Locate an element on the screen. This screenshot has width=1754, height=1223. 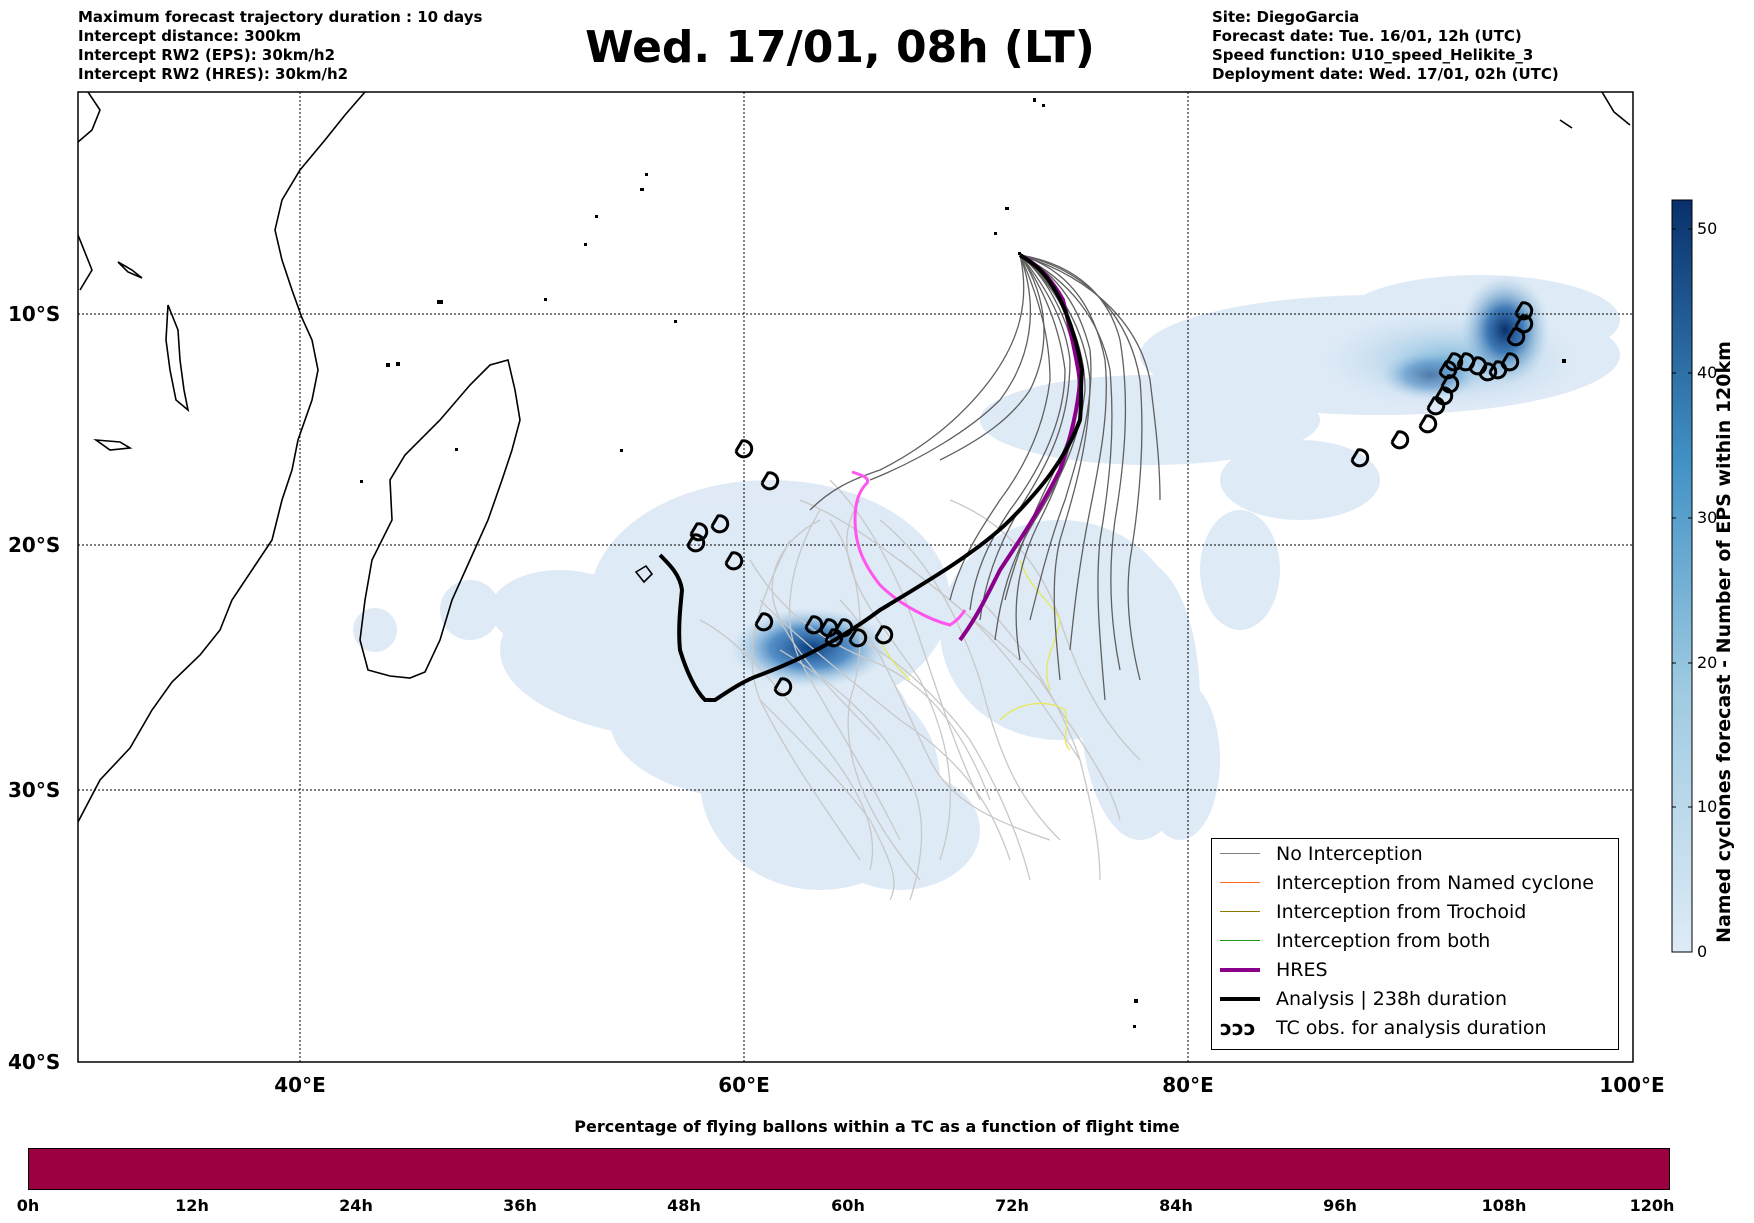
lat-label: 20°S is located at coordinates (34, 545).